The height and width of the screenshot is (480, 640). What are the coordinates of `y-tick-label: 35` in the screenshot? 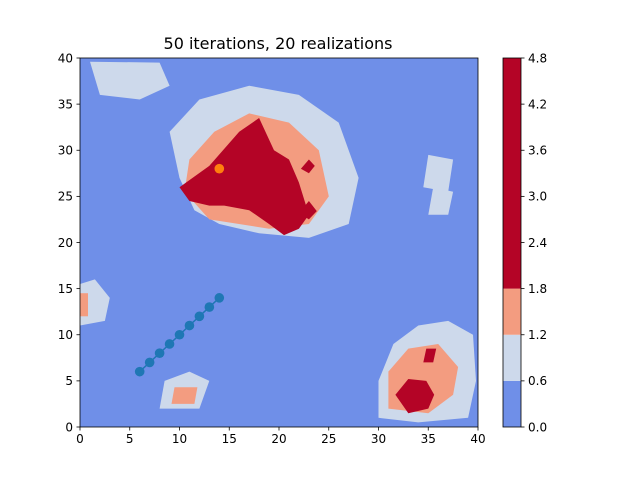 It's located at (65, 104).